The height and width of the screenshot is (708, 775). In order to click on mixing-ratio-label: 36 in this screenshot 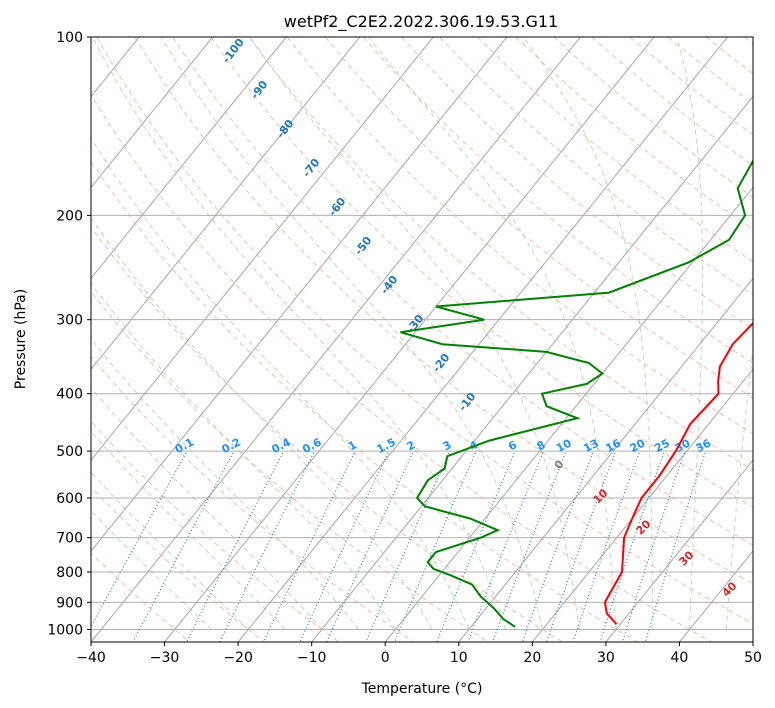, I will do `click(704, 445)`.